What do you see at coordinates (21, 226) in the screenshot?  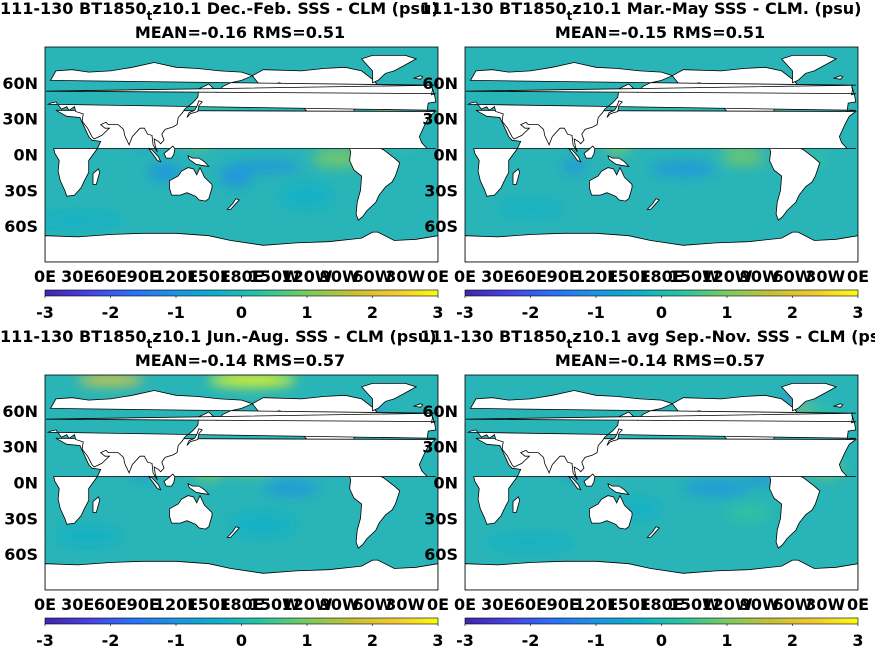 I see `lat-tick-label: 60S` at bounding box center [21, 226].